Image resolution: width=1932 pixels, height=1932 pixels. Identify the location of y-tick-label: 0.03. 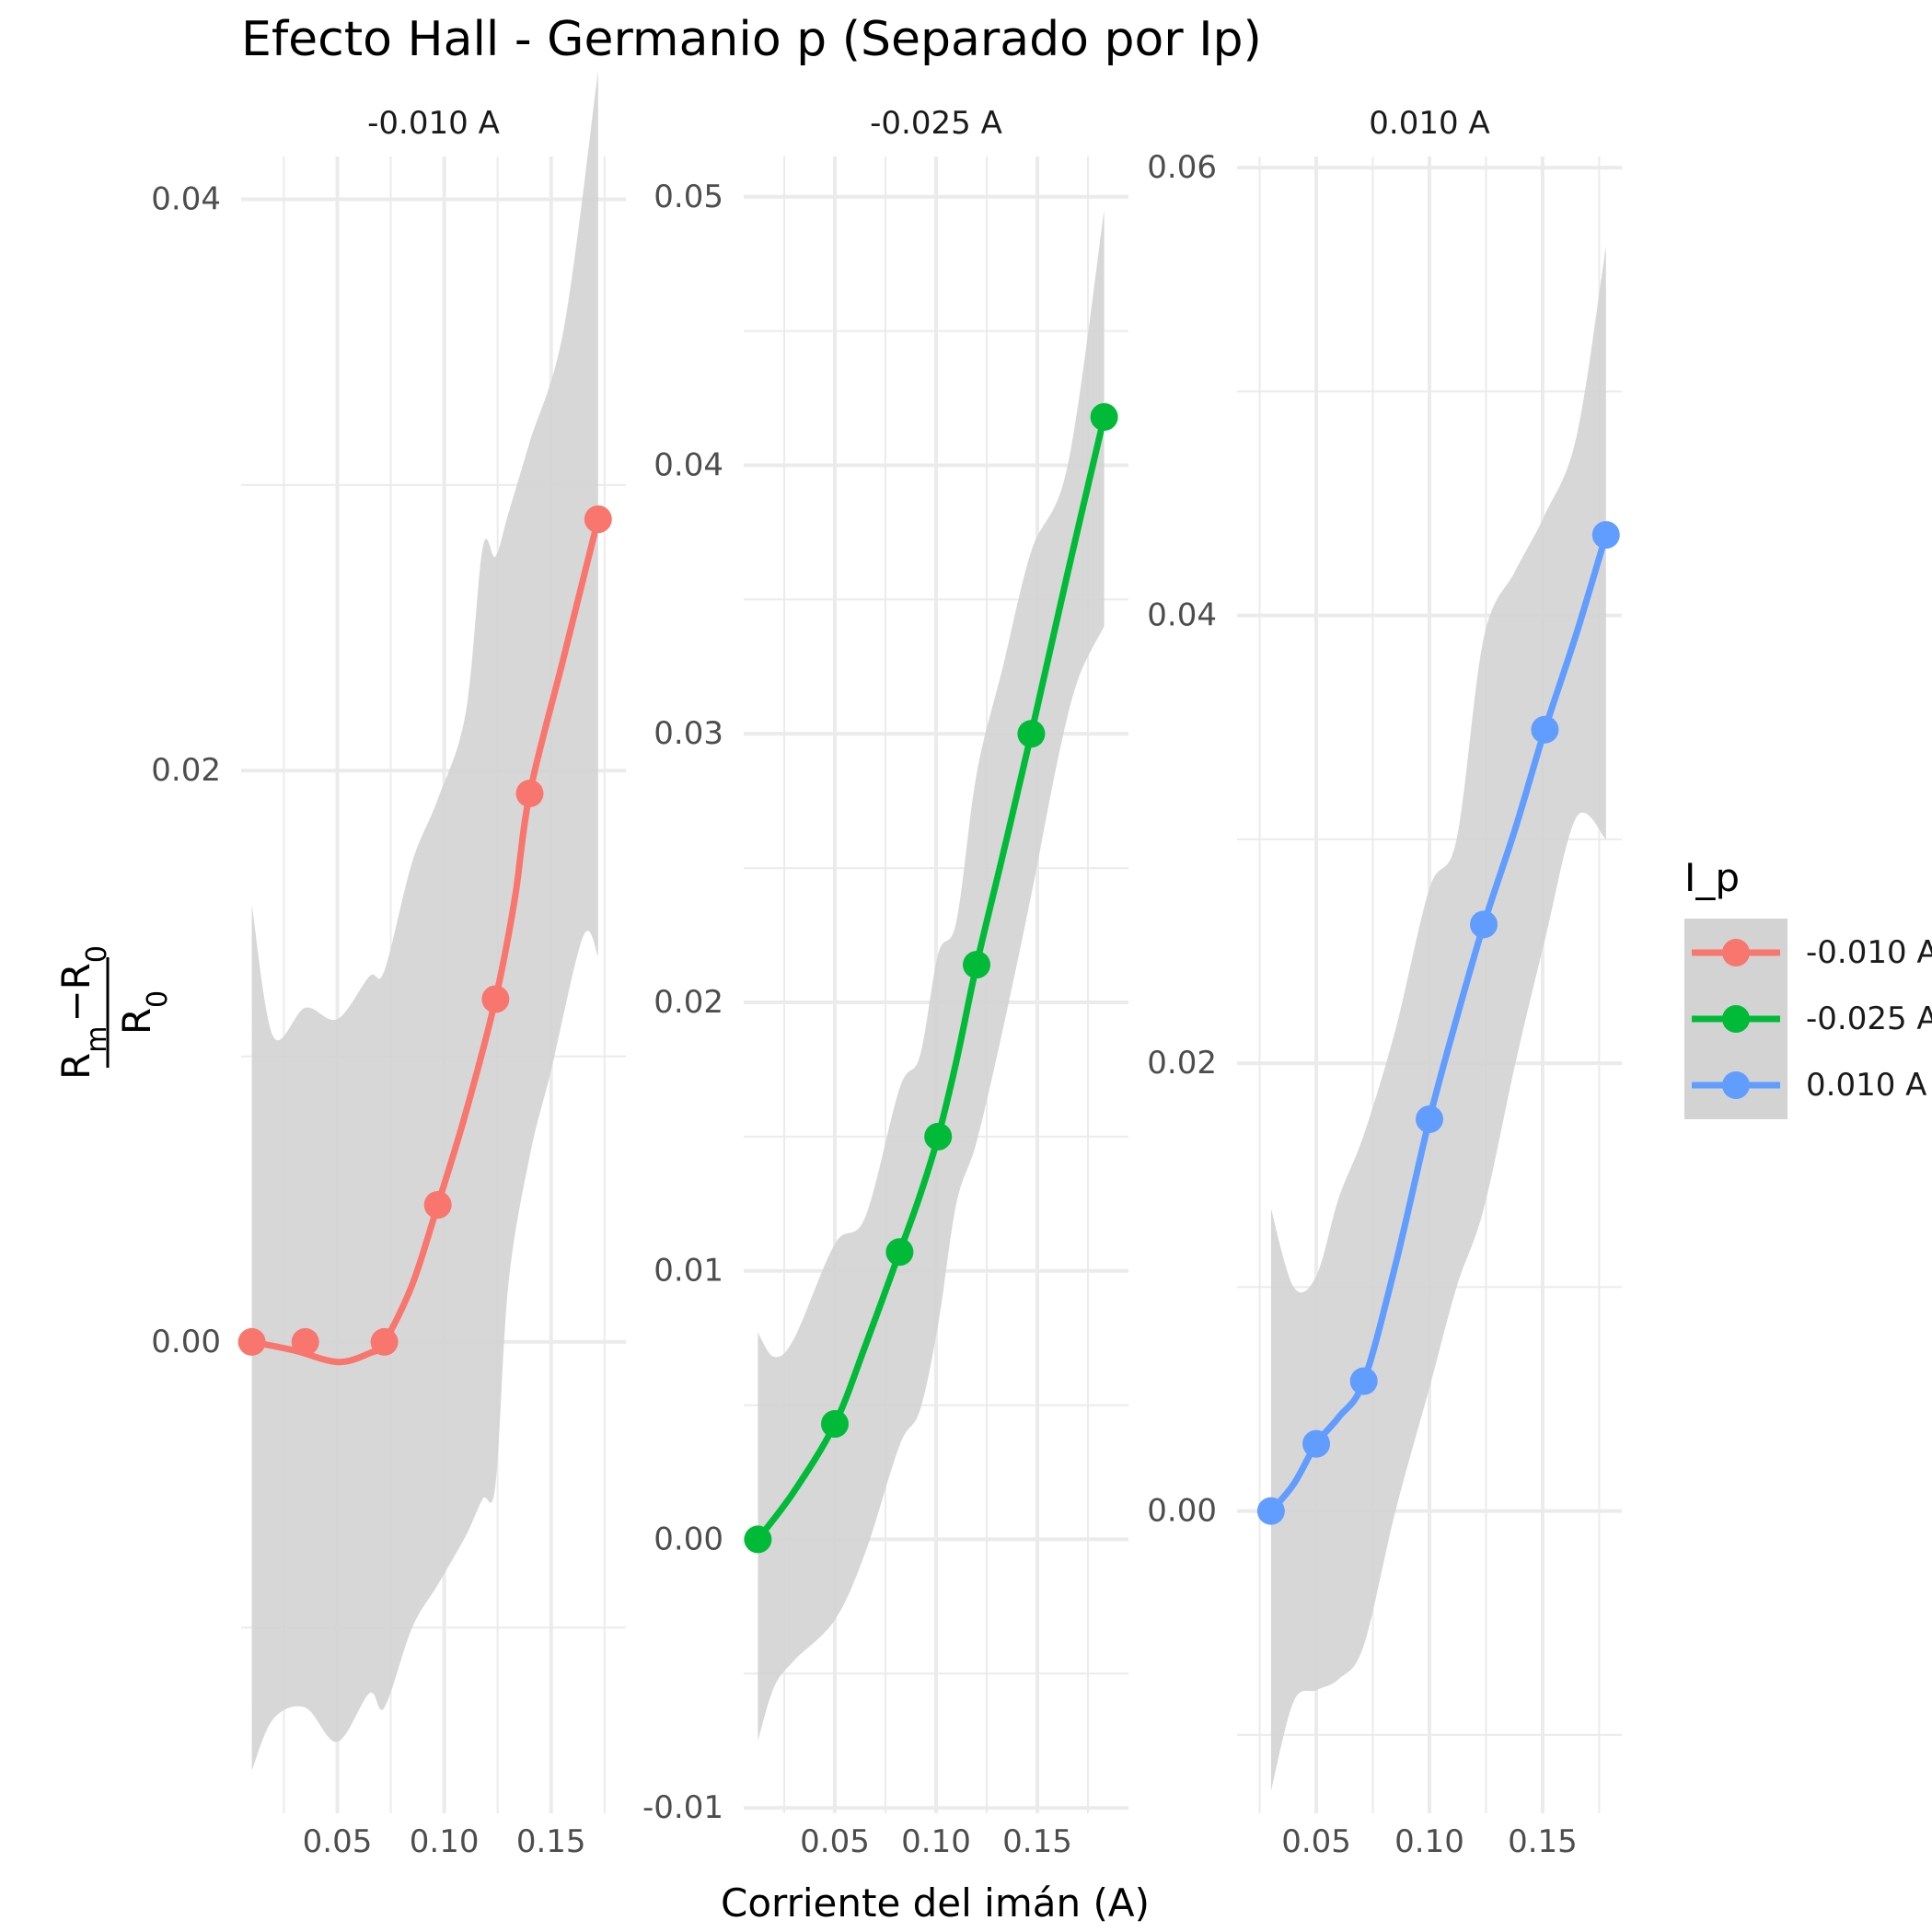
(689, 734).